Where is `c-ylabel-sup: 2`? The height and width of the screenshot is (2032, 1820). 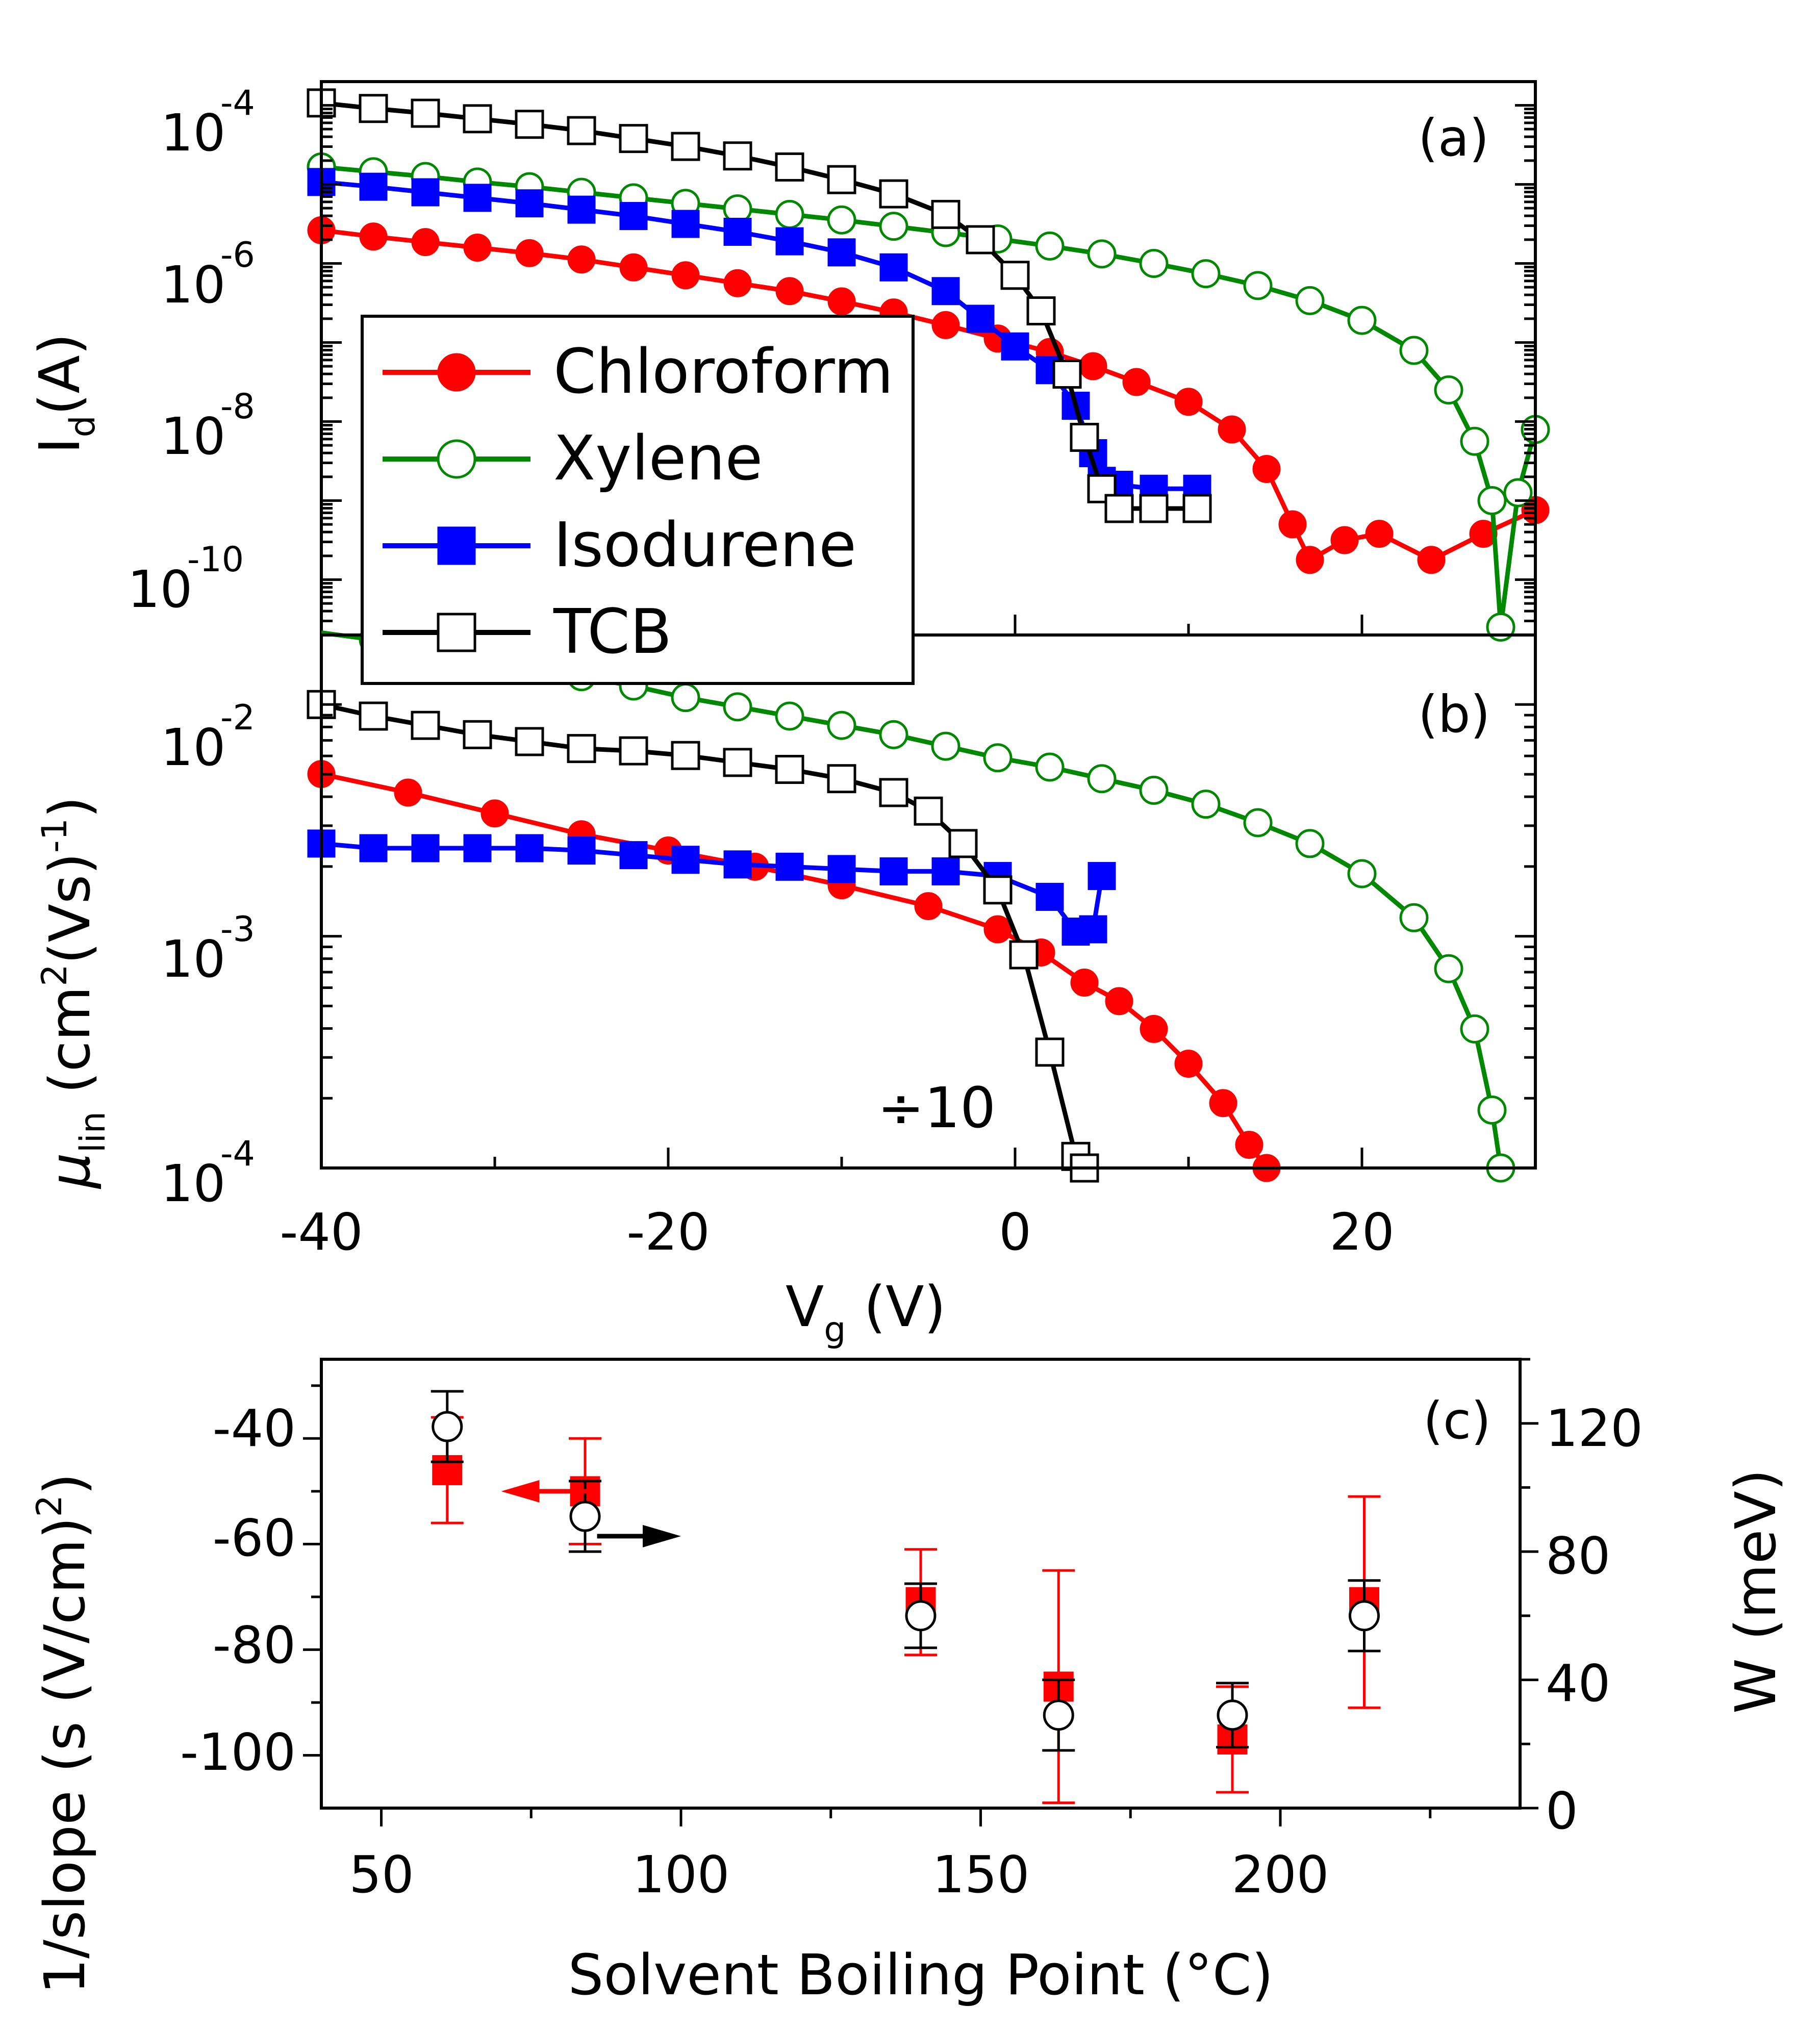 c-ylabel-sup: 2 is located at coordinates (50, 1506).